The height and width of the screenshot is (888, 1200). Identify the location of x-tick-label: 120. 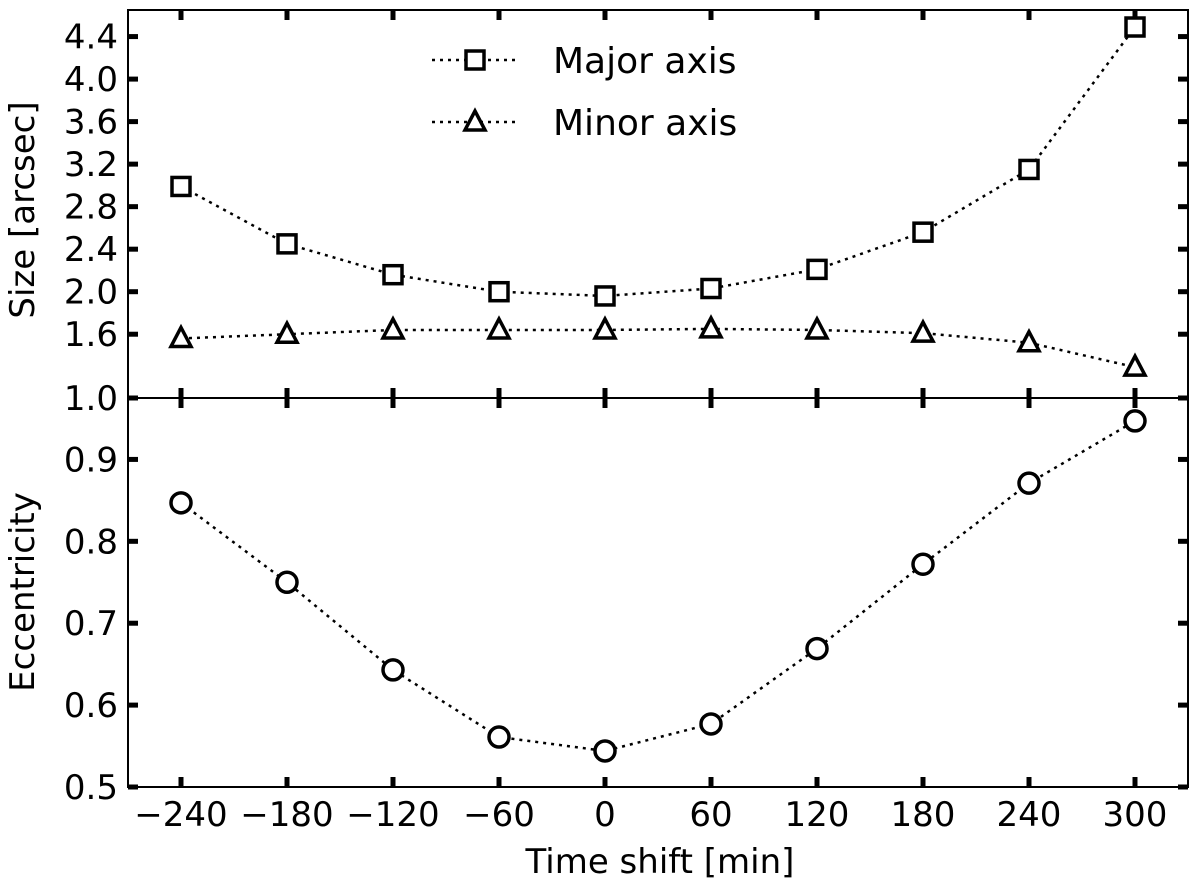
(817, 815).